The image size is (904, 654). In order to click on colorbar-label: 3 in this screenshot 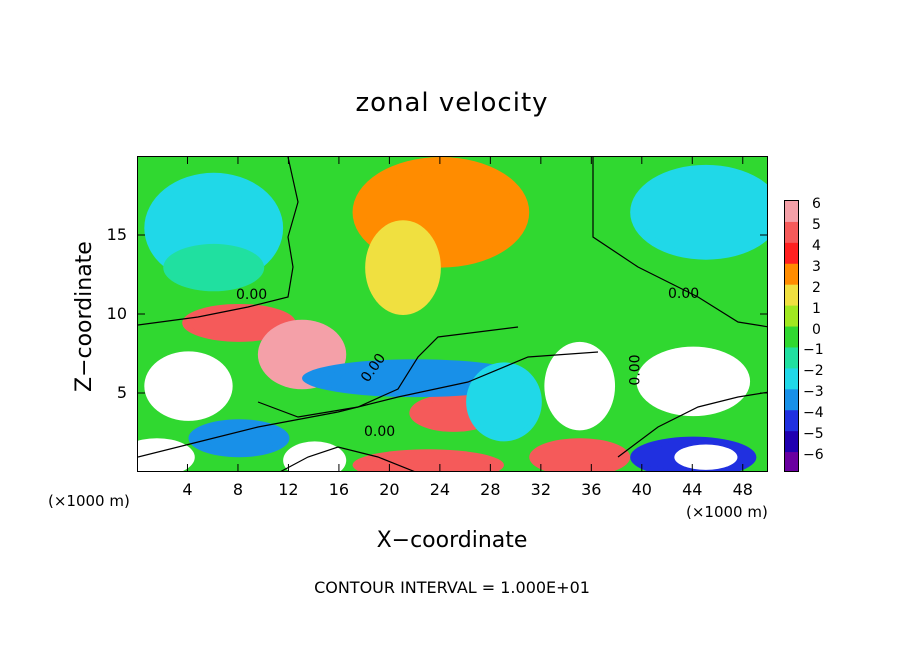, I will do `click(816, 266)`.